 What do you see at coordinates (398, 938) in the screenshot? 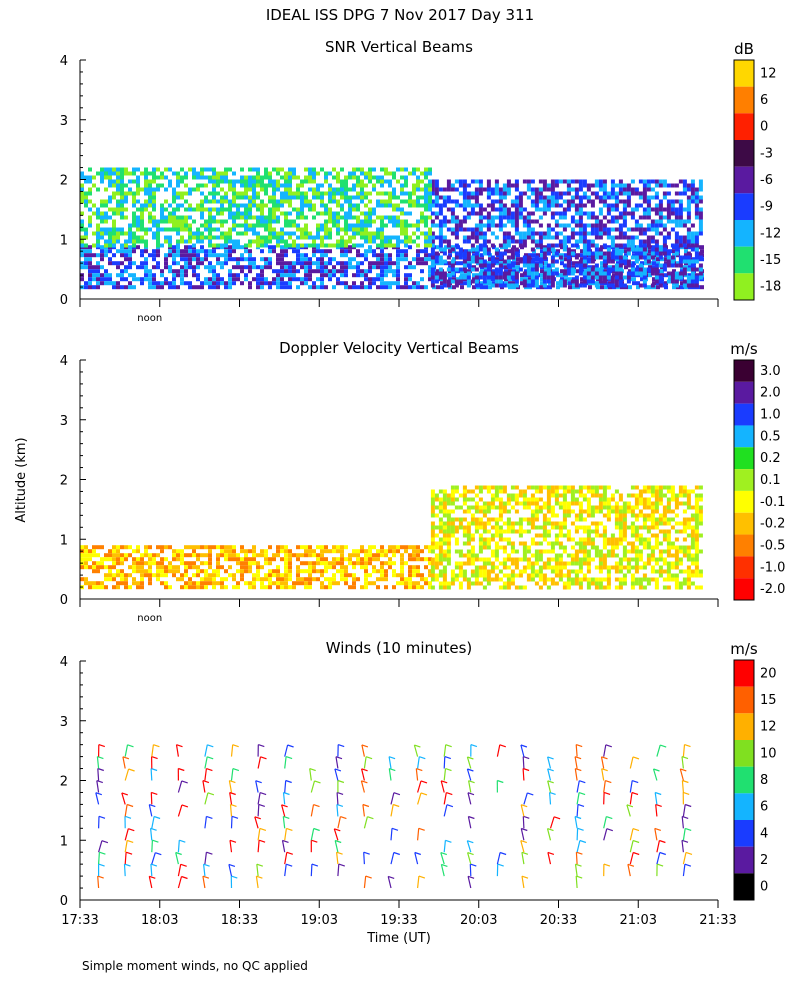
I see `x-axis-label: Time (UT)` at bounding box center [398, 938].